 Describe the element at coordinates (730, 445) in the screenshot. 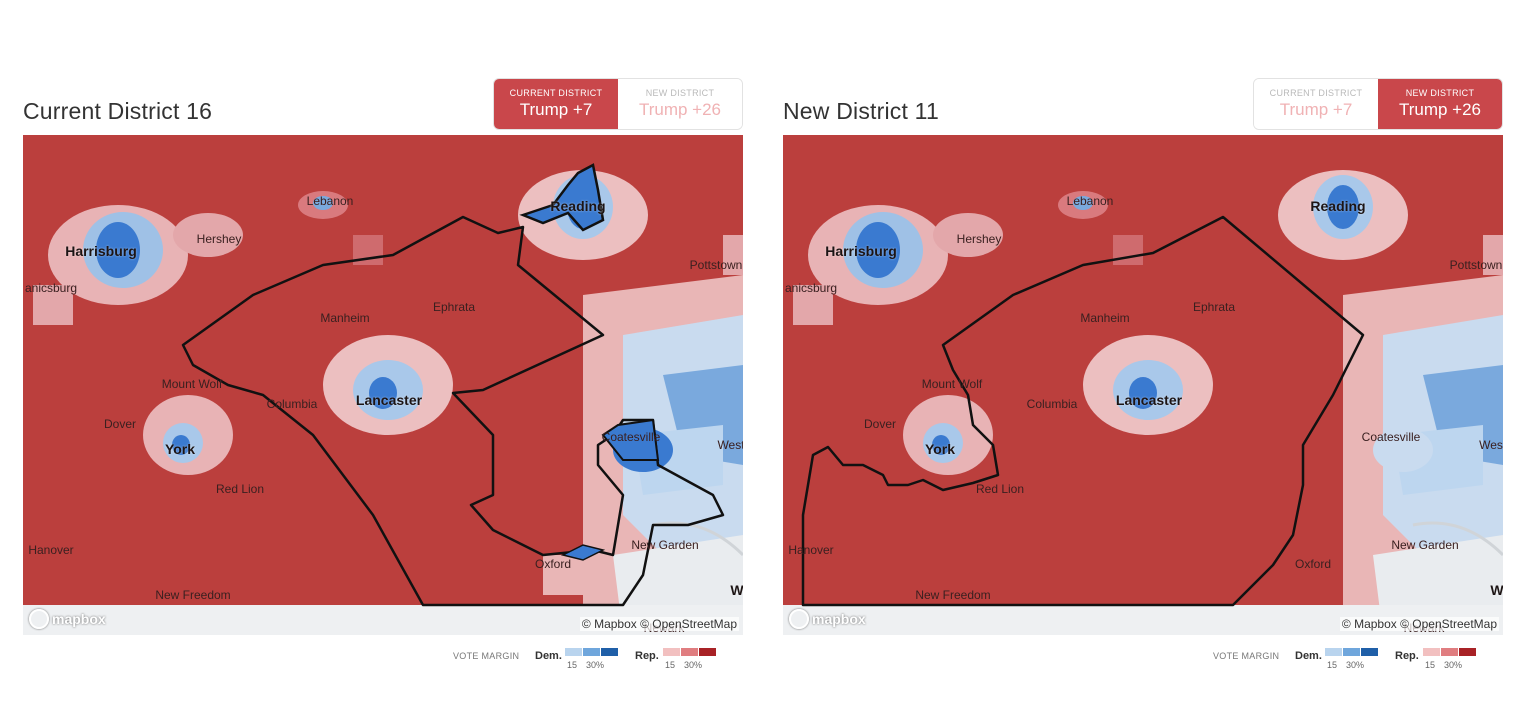

I see `map-label-west: West` at that location.